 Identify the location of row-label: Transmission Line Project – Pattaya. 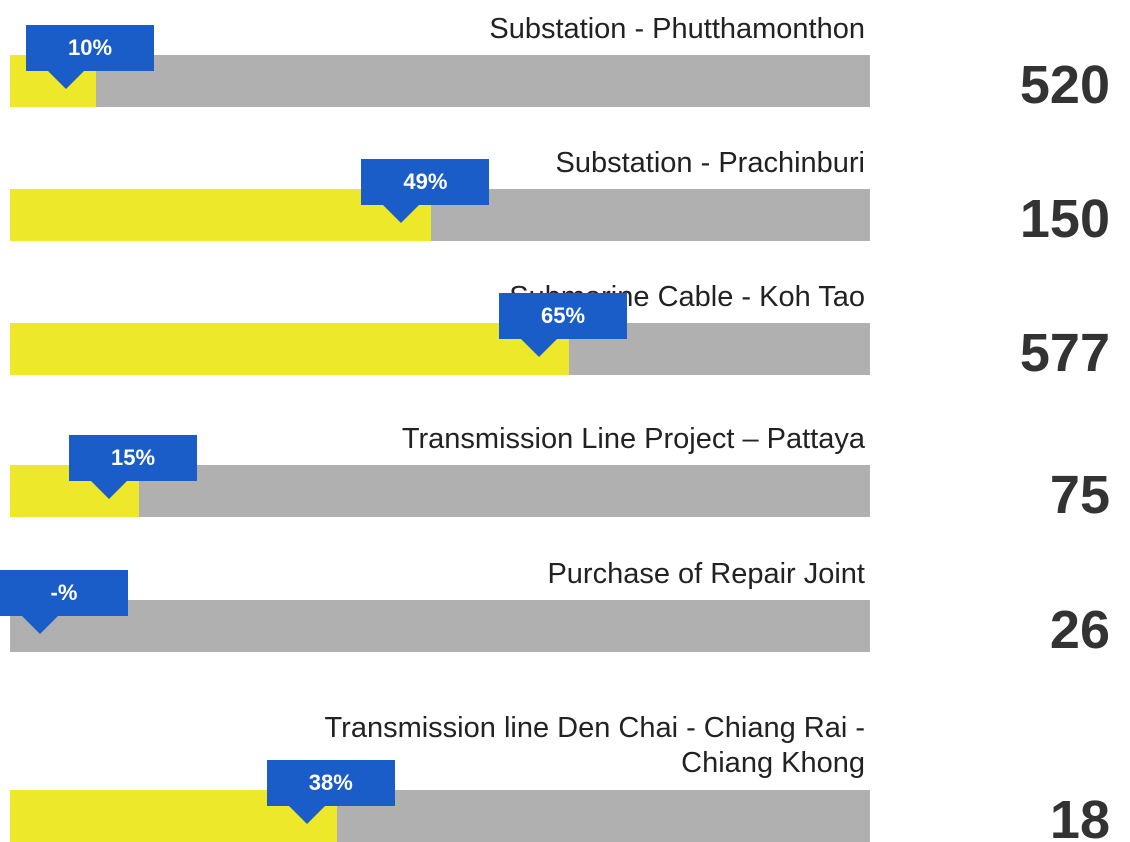
(633, 439).